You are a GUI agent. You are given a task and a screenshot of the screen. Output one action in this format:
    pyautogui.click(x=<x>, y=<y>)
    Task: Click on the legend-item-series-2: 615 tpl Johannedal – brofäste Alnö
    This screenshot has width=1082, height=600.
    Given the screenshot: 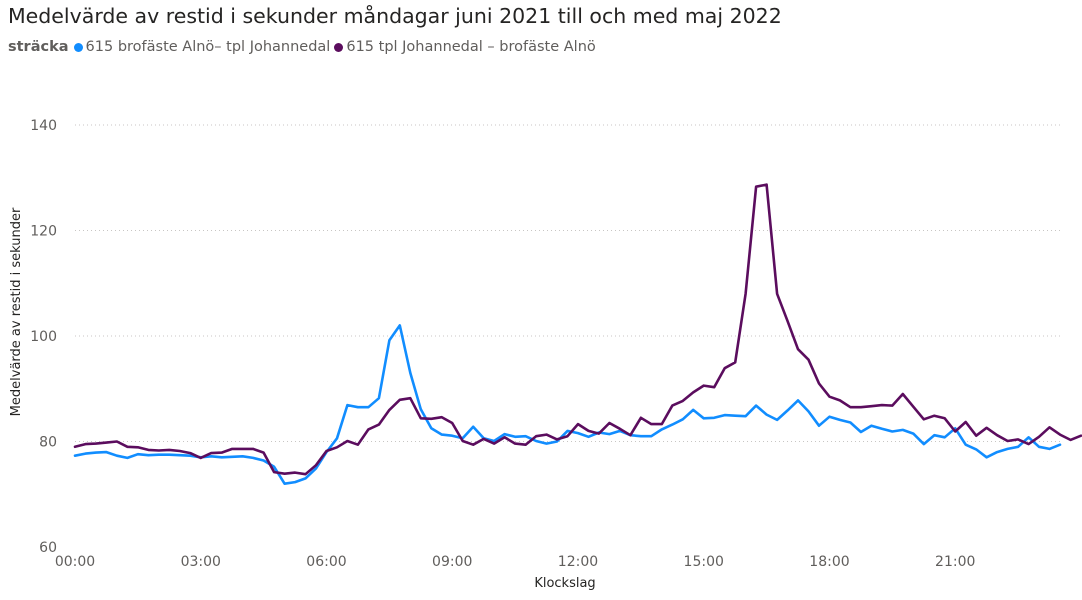 What is the action you would take?
    pyautogui.click(x=465, y=47)
    